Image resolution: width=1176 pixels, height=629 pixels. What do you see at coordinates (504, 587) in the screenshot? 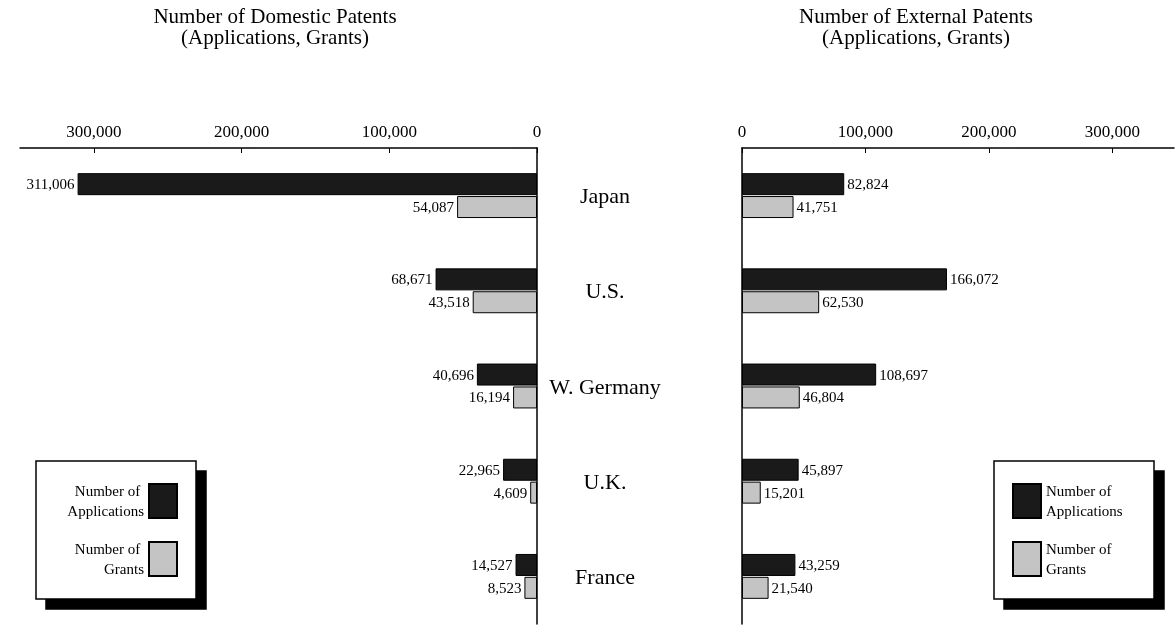
I see `data-label: 8,523` at bounding box center [504, 587].